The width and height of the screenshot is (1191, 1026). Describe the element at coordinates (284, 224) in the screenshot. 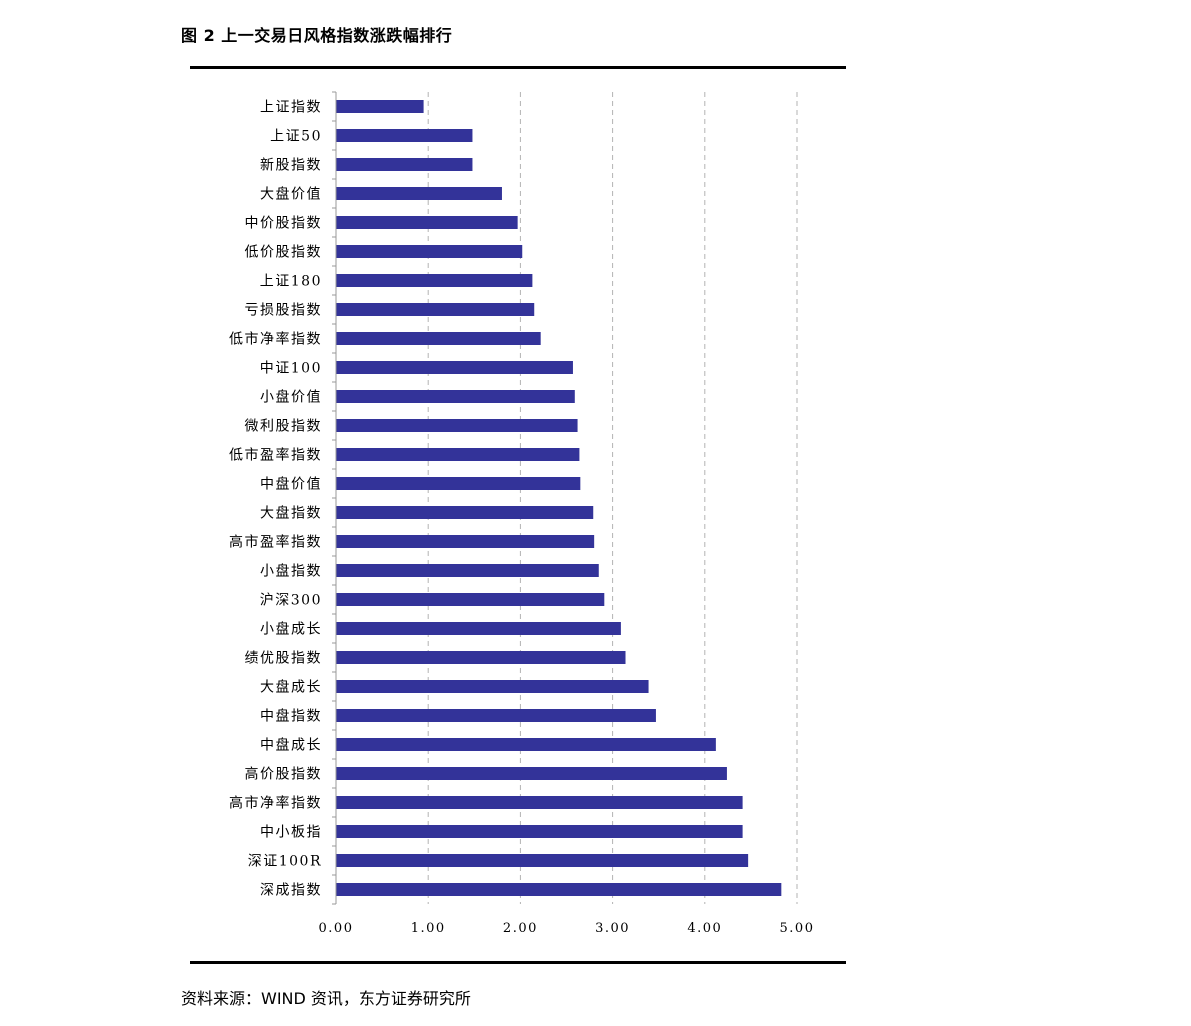

I see `category-label: 中价股指数` at that location.